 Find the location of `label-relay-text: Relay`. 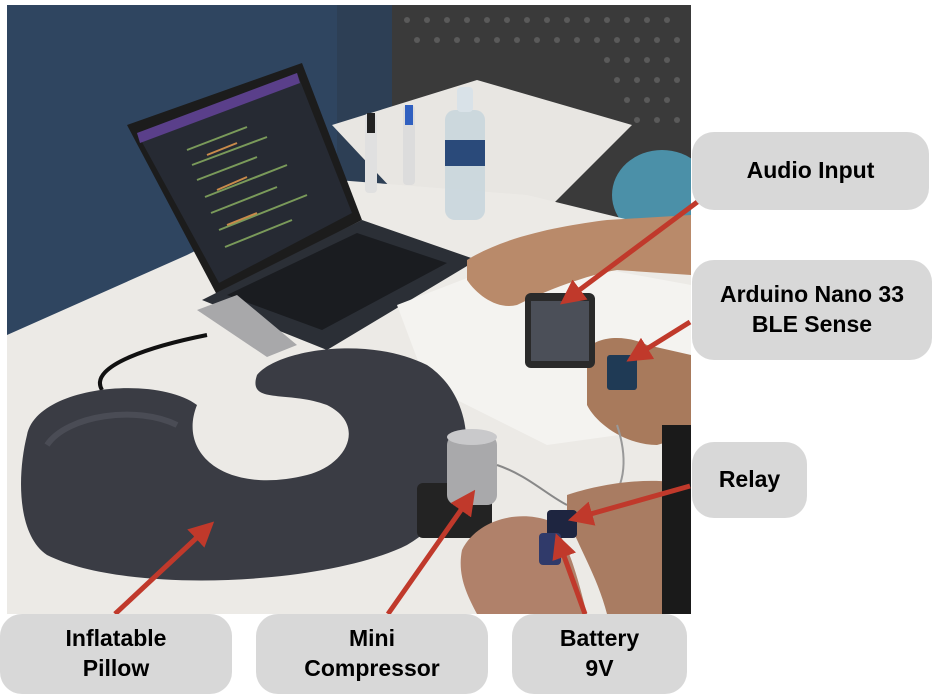

label-relay-text: Relay is located at coordinates (749, 479).